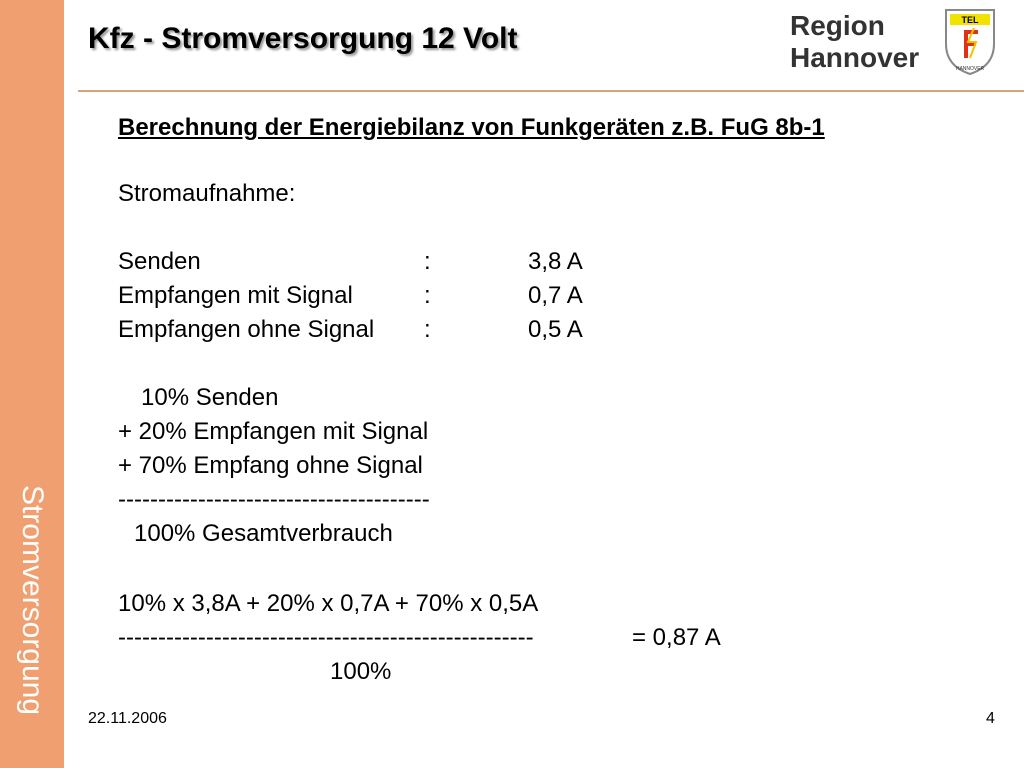 This screenshot has width=1024, height=768. I want to click on breakdown-line: + 70% Empfang ohne Signal, so click(270, 465).